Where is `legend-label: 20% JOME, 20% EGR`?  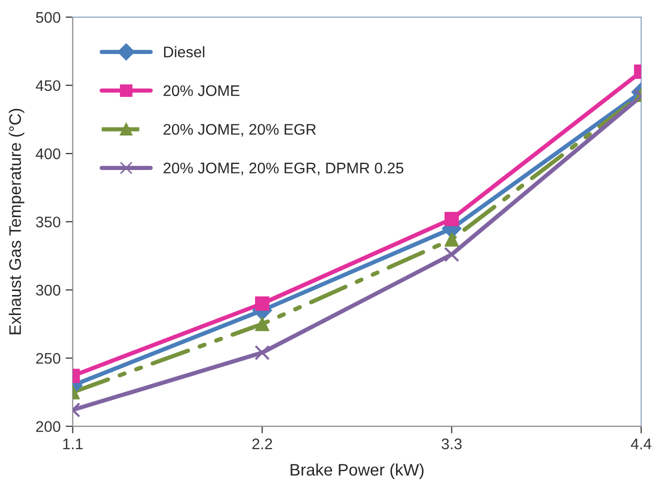 legend-label: 20% JOME, 20% EGR is located at coordinates (240, 130).